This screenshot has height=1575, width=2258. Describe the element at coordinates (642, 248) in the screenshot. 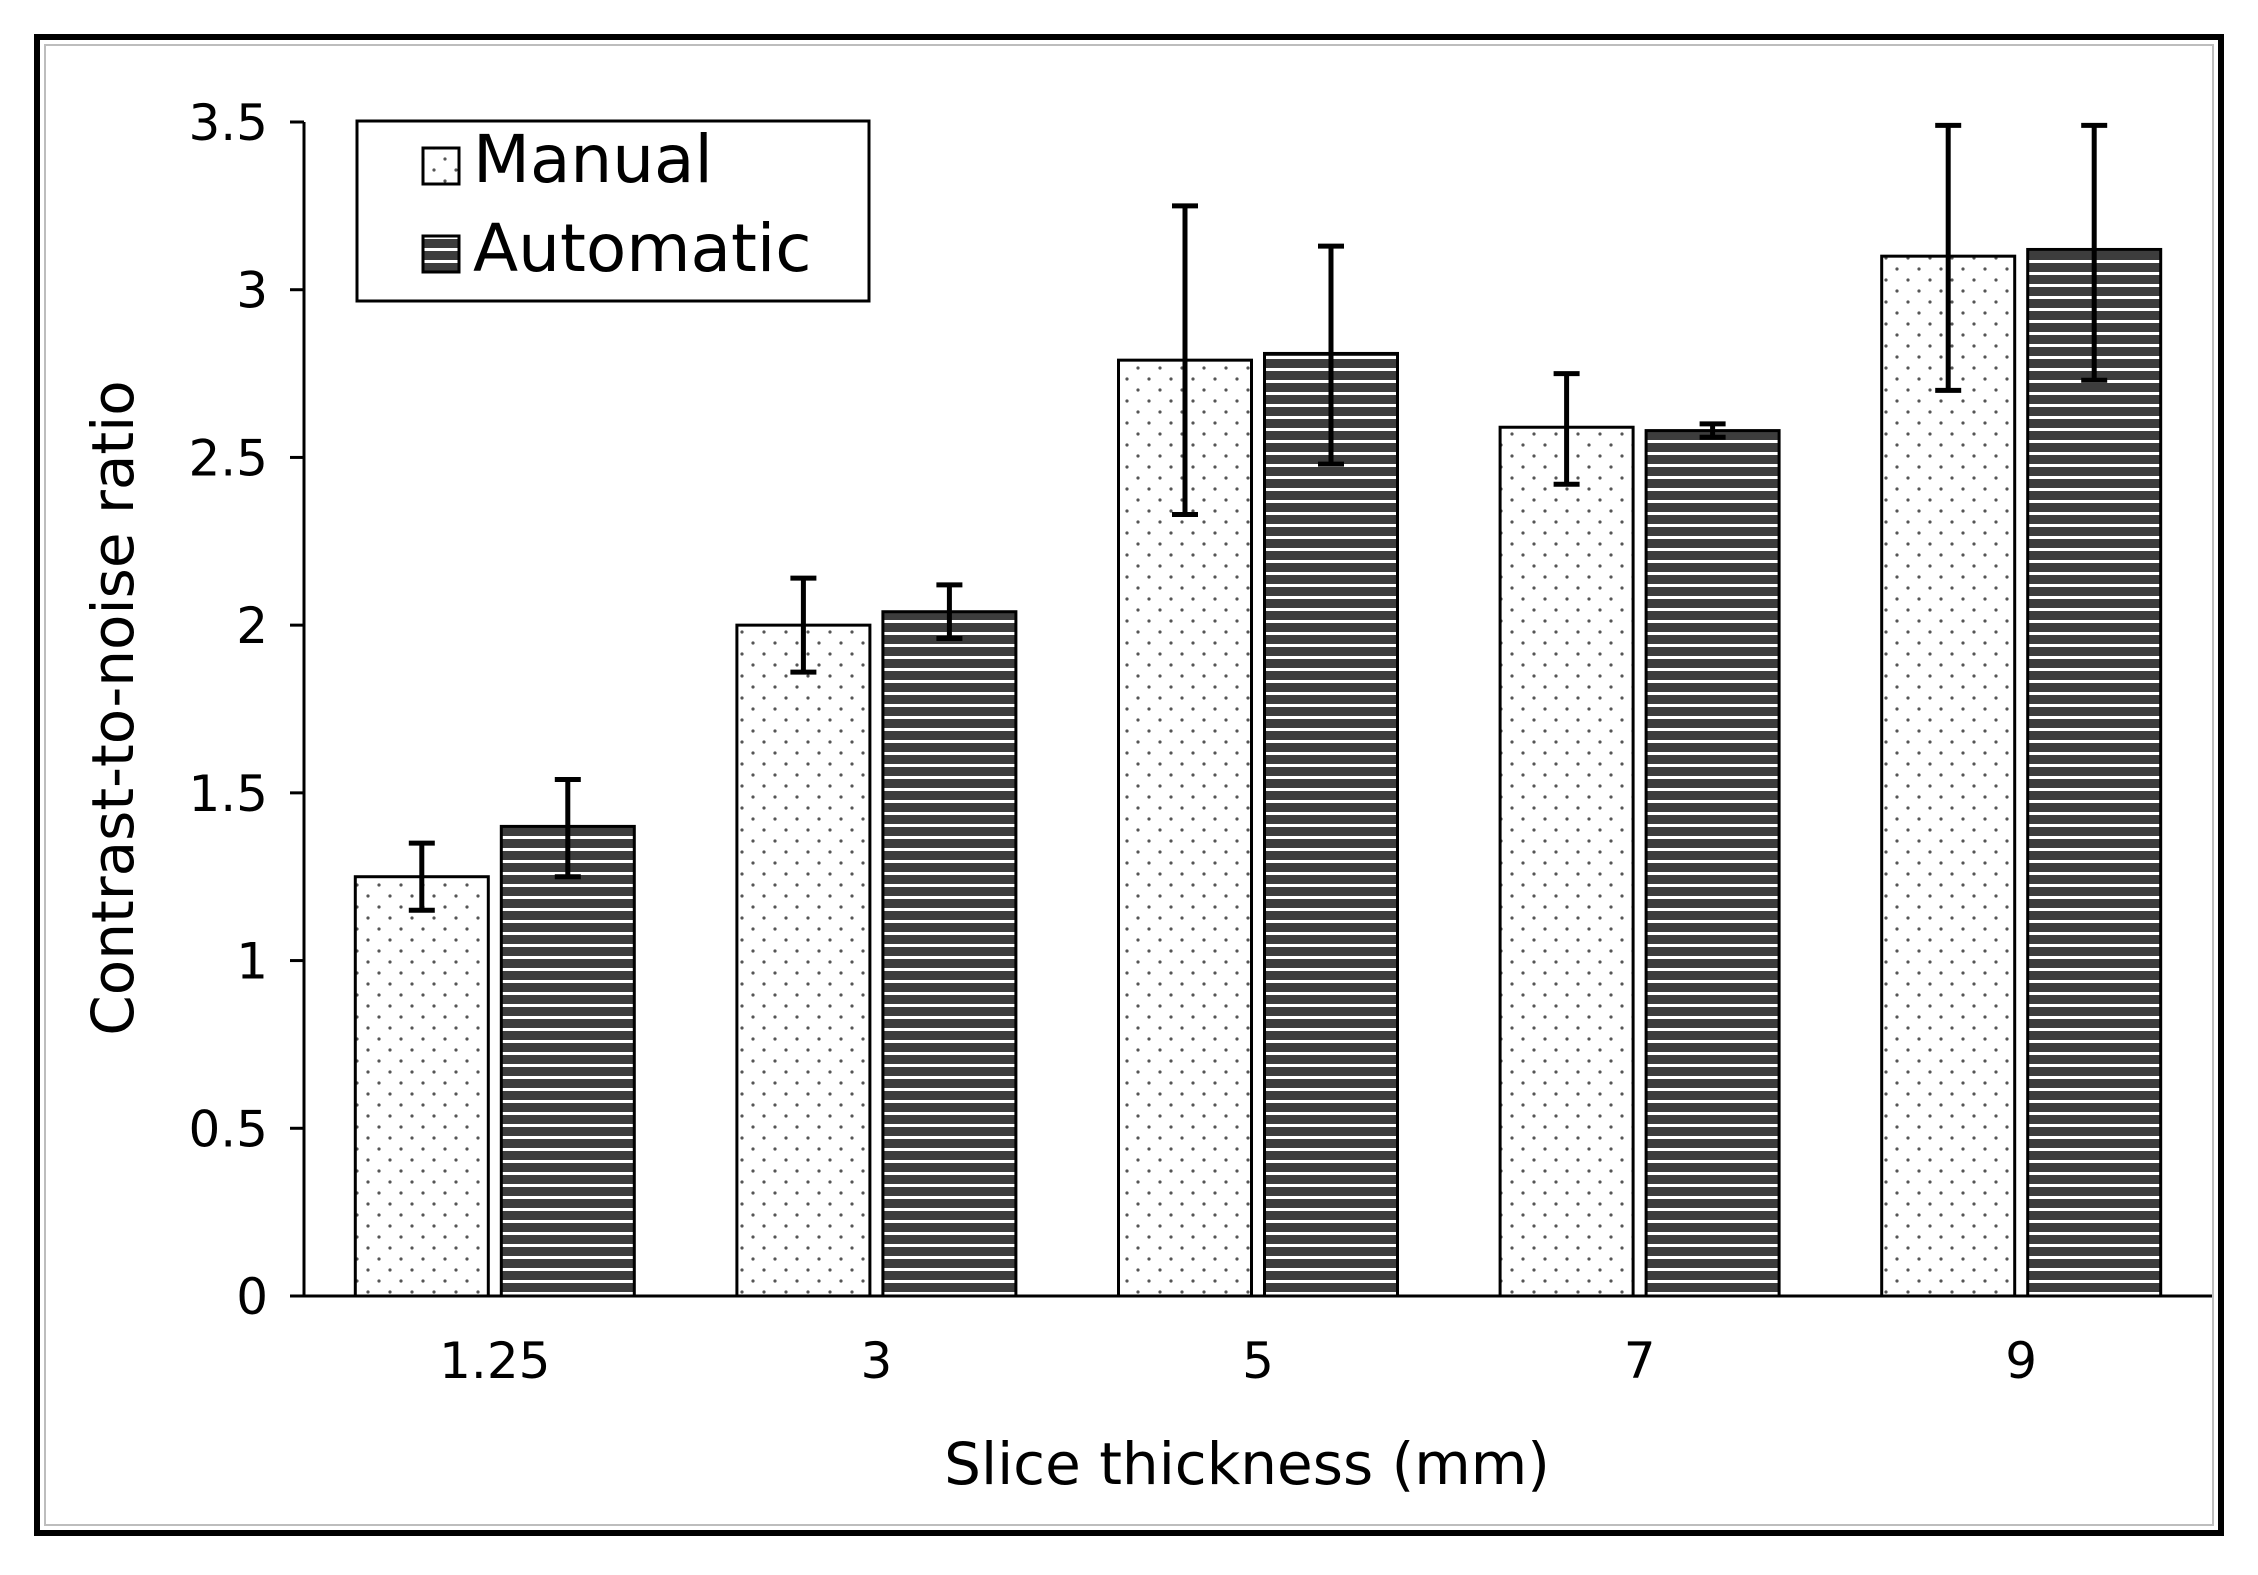

I see `legend-label-automatic: Automatic` at that location.